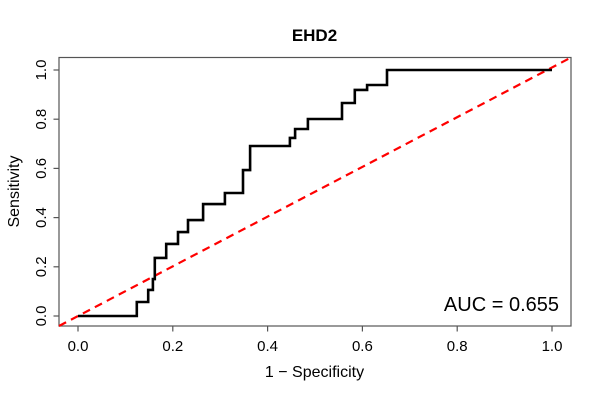 This screenshot has width=600, height=400. What do you see at coordinates (501, 305) in the screenshot?
I see `auc-annotation: AUC = 0.655` at bounding box center [501, 305].